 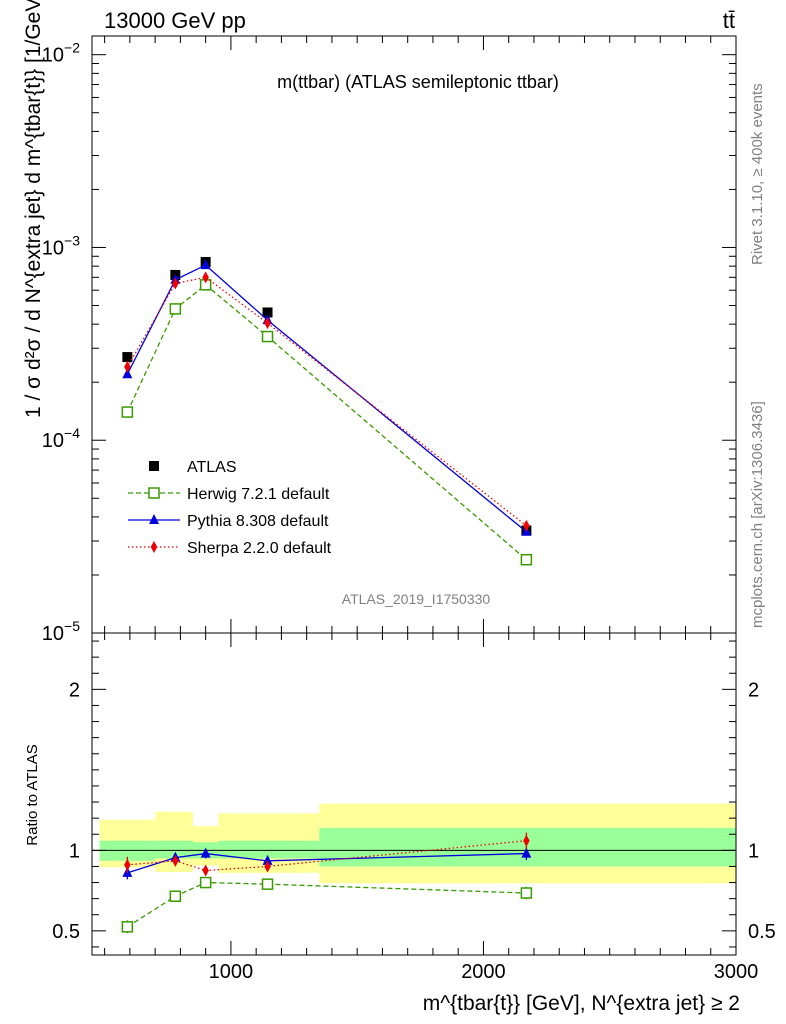 What do you see at coordinates (61, 245) in the screenshot?
I see `main-ytick-label-2: 10⁻³` at bounding box center [61, 245].